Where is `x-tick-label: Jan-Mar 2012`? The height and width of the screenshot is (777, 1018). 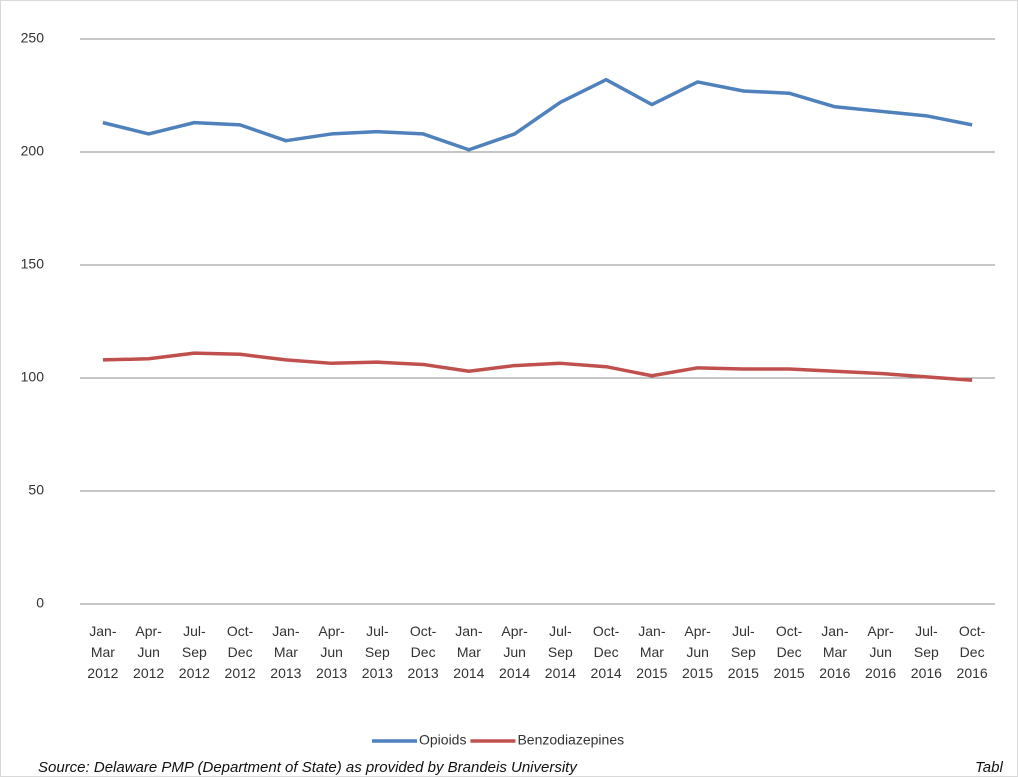
x-tick-label: Jan-Mar 2012 is located at coordinates (102, 652).